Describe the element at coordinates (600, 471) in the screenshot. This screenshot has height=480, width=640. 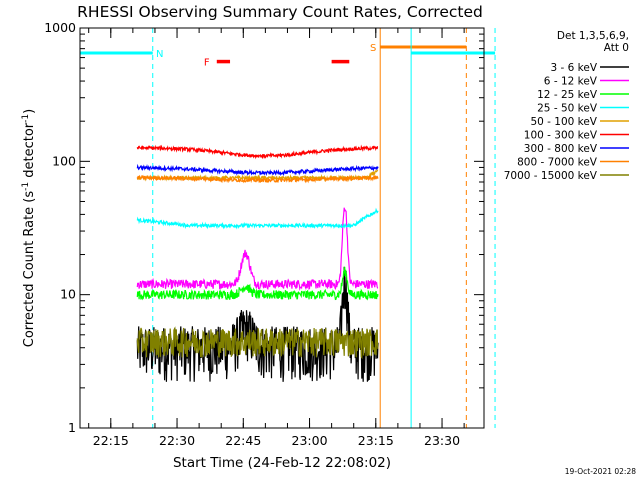
I see `timestamp: 19-Oct-2021 02:28` at that location.